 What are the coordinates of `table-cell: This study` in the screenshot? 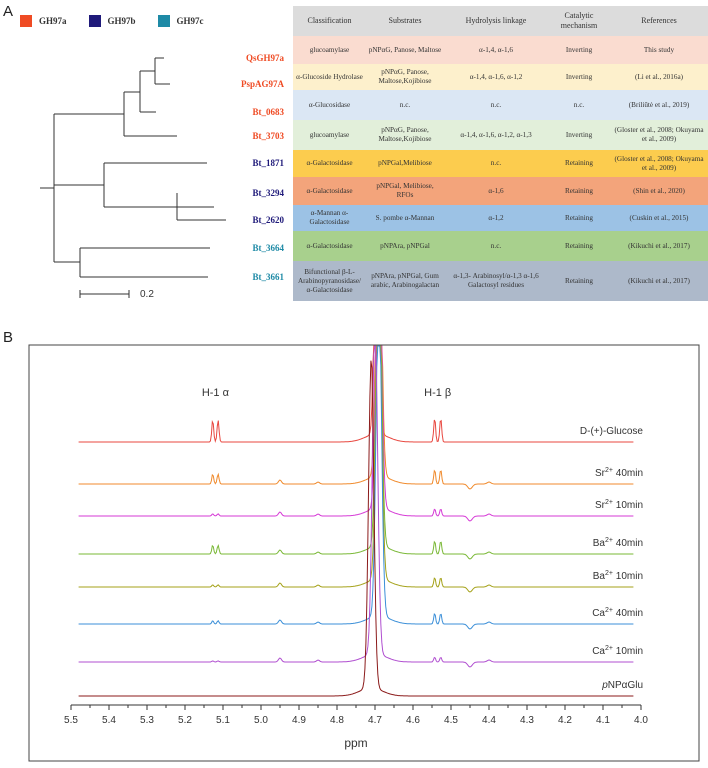 It's located at (659, 49).